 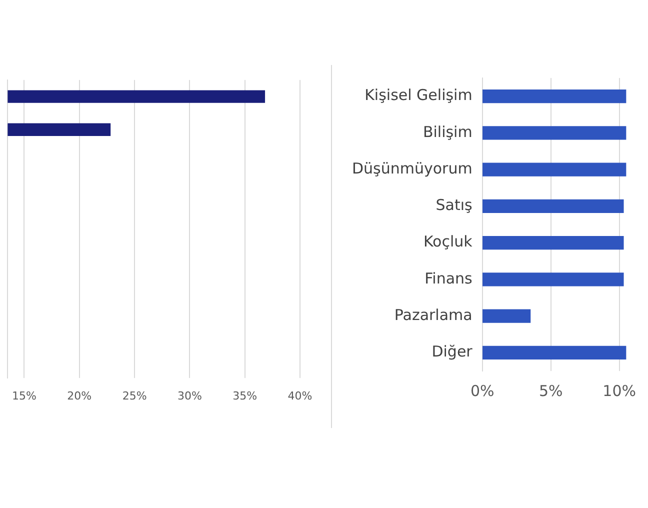 What do you see at coordinates (134, 395) in the screenshot?
I see `x-tick-label: 25%` at bounding box center [134, 395].